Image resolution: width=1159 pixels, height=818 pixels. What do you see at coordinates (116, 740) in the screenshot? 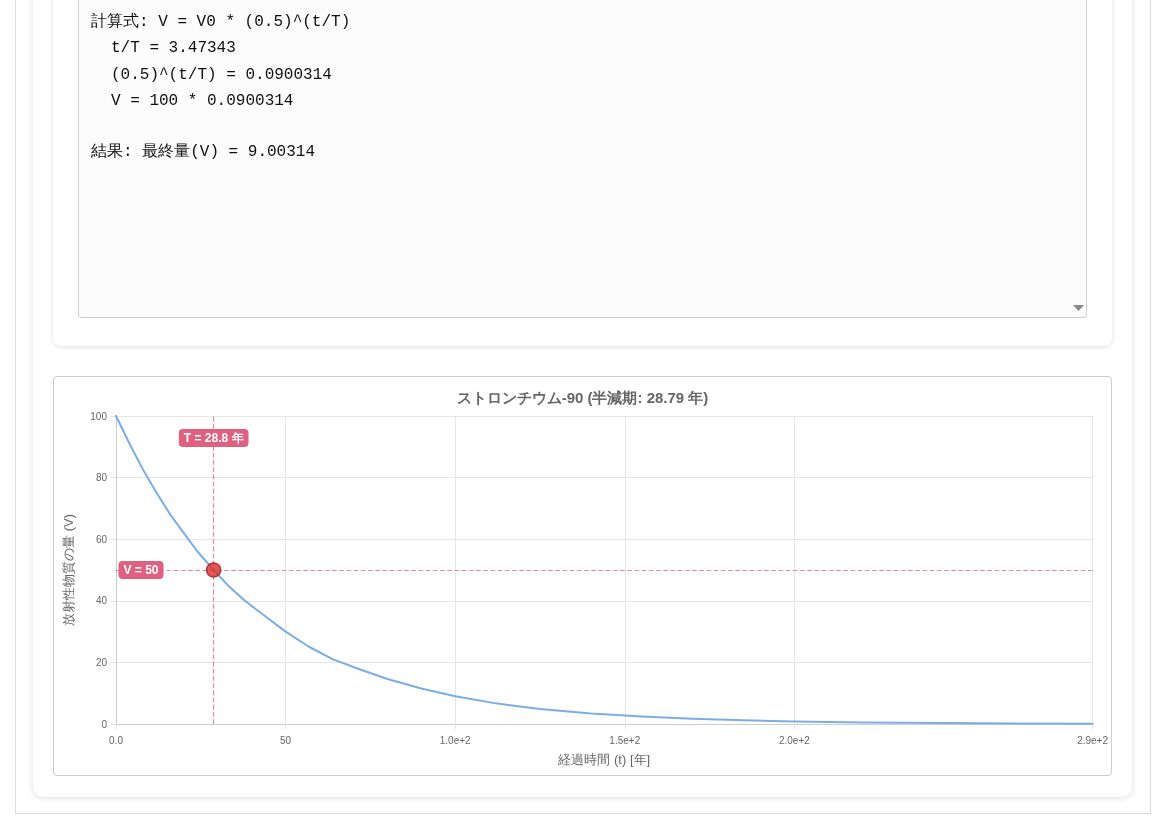
I see `x-tick-label: 0.0` at bounding box center [116, 740].